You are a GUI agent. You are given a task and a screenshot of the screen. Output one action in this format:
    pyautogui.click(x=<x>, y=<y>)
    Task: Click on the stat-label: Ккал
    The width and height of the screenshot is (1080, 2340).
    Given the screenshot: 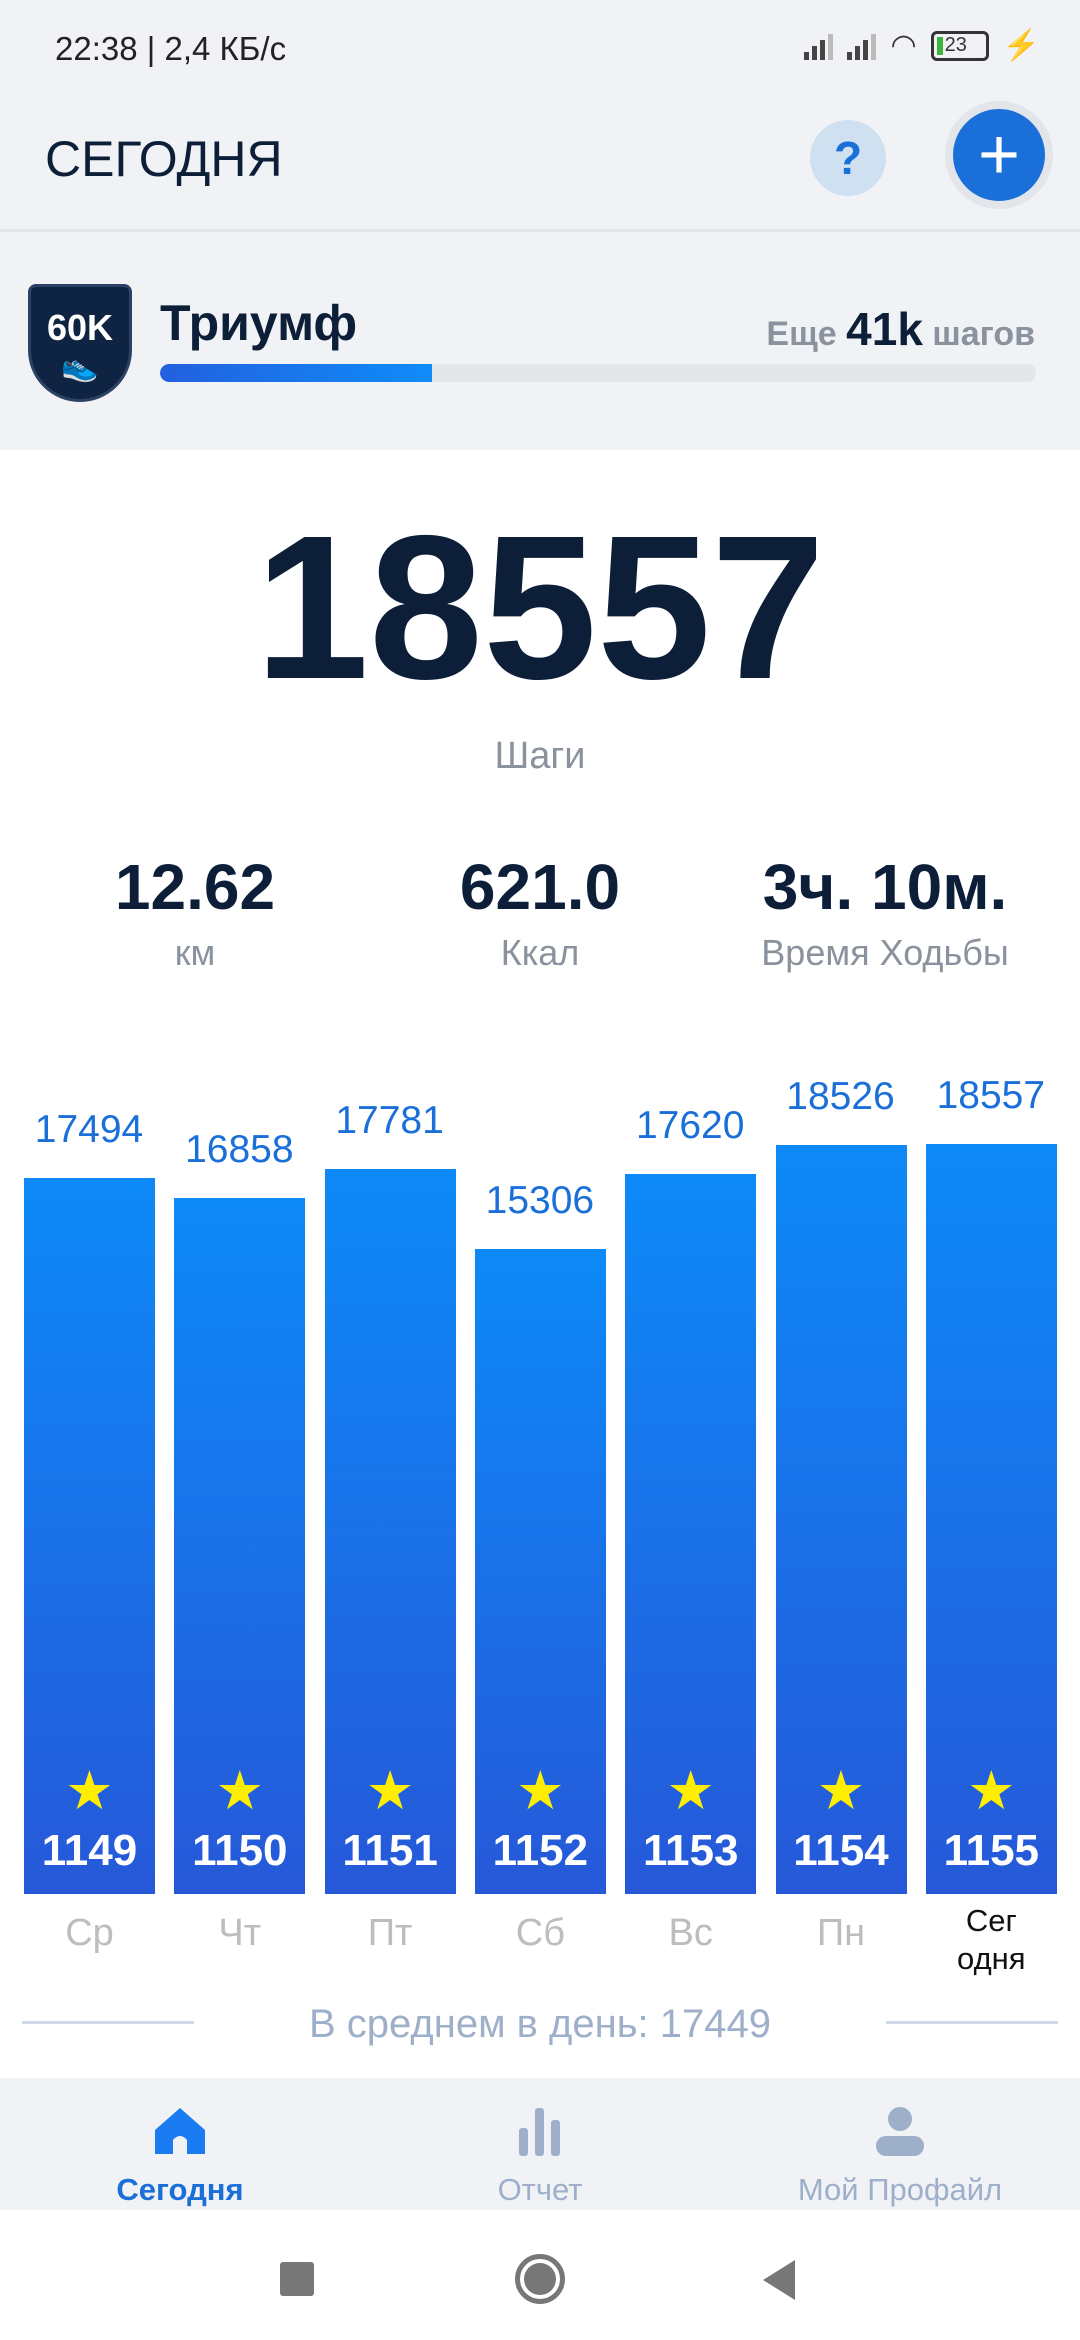 What is the action you would take?
    pyautogui.click(x=540, y=952)
    